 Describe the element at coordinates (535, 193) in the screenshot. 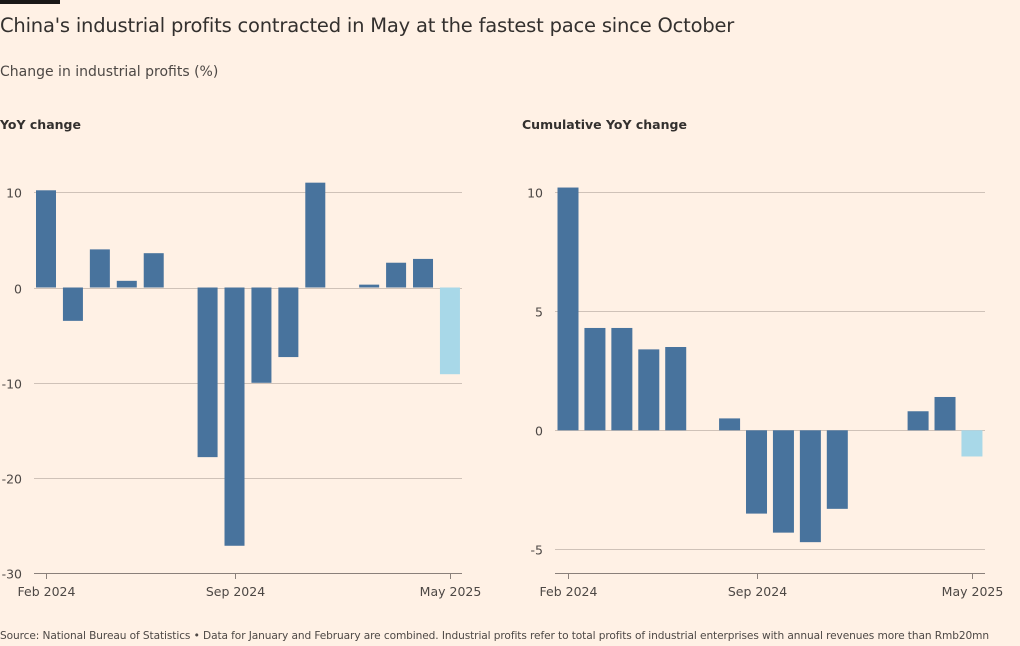

I see `right-y-tick-label: 10` at that location.